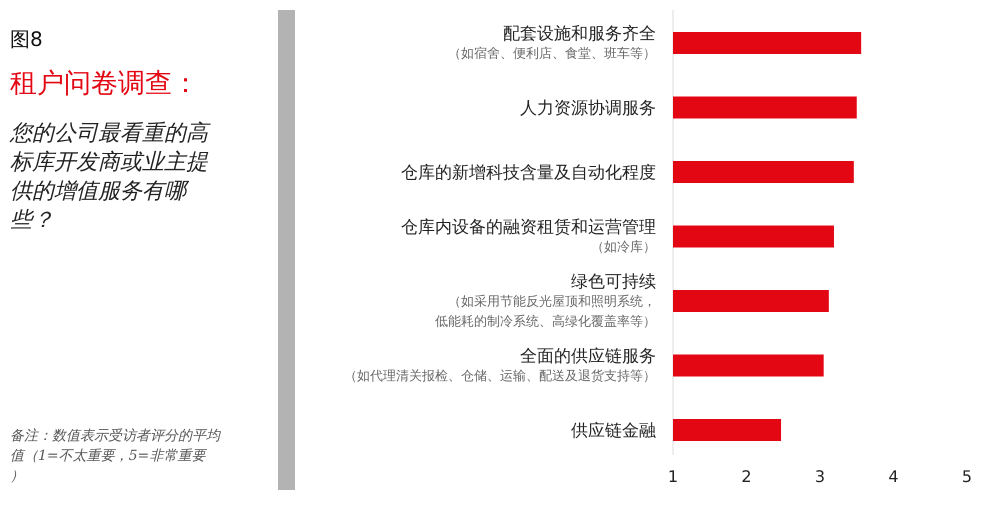  I want to click on y-tick-label: 绿色可持续（如采用节能反光屋顶和照明系统，低能耗的制冷系统、高绿化覆盖率等）, so click(545, 301).